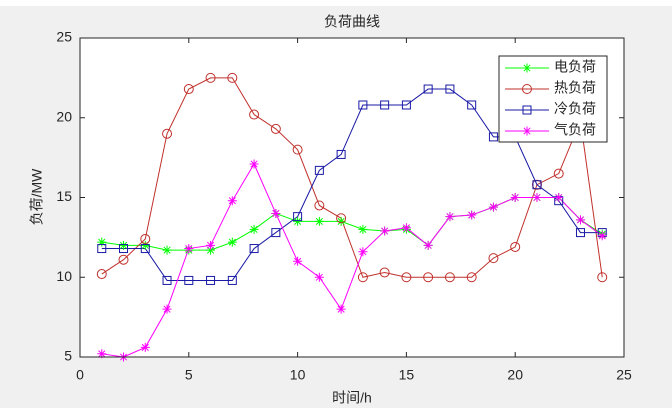  What do you see at coordinates (352, 398) in the screenshot?
I see `x-axis-label: 时间/h` at bounding box center [352, 398].